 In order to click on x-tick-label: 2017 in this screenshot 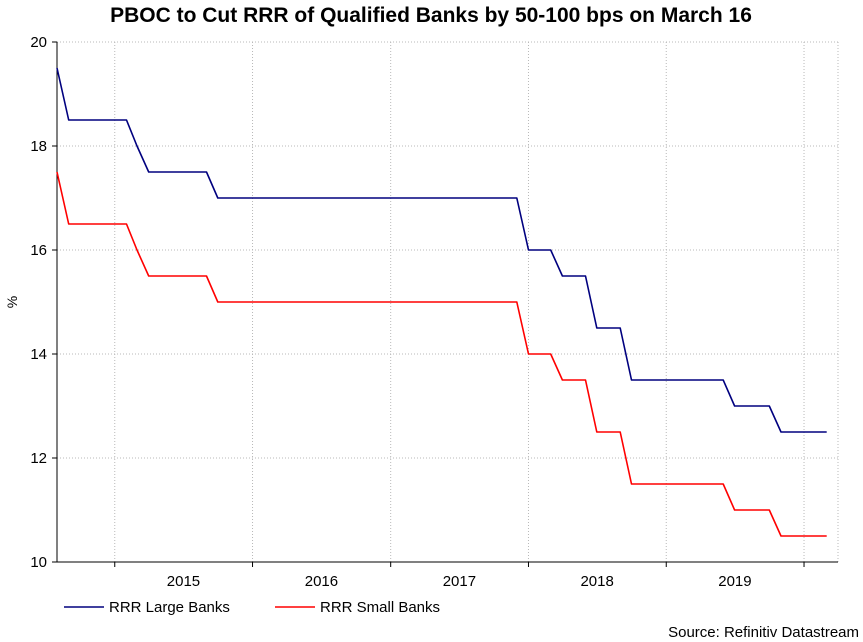, I will do `click(459, 581)`.